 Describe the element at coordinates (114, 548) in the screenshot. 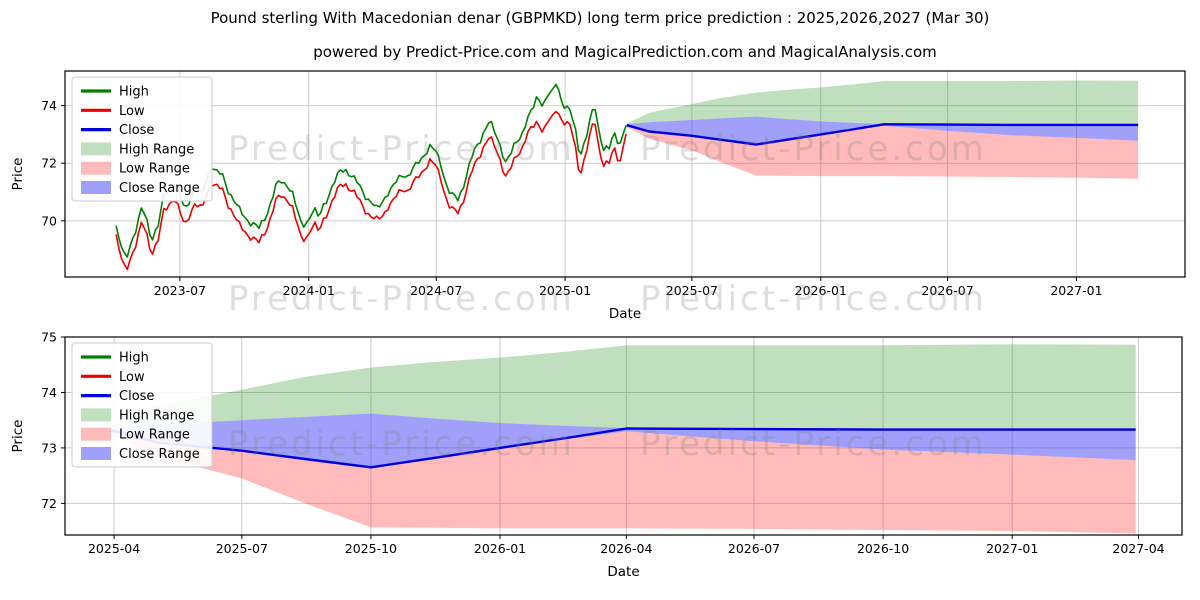

I see `x-tick-label: 2025-04` at that location.